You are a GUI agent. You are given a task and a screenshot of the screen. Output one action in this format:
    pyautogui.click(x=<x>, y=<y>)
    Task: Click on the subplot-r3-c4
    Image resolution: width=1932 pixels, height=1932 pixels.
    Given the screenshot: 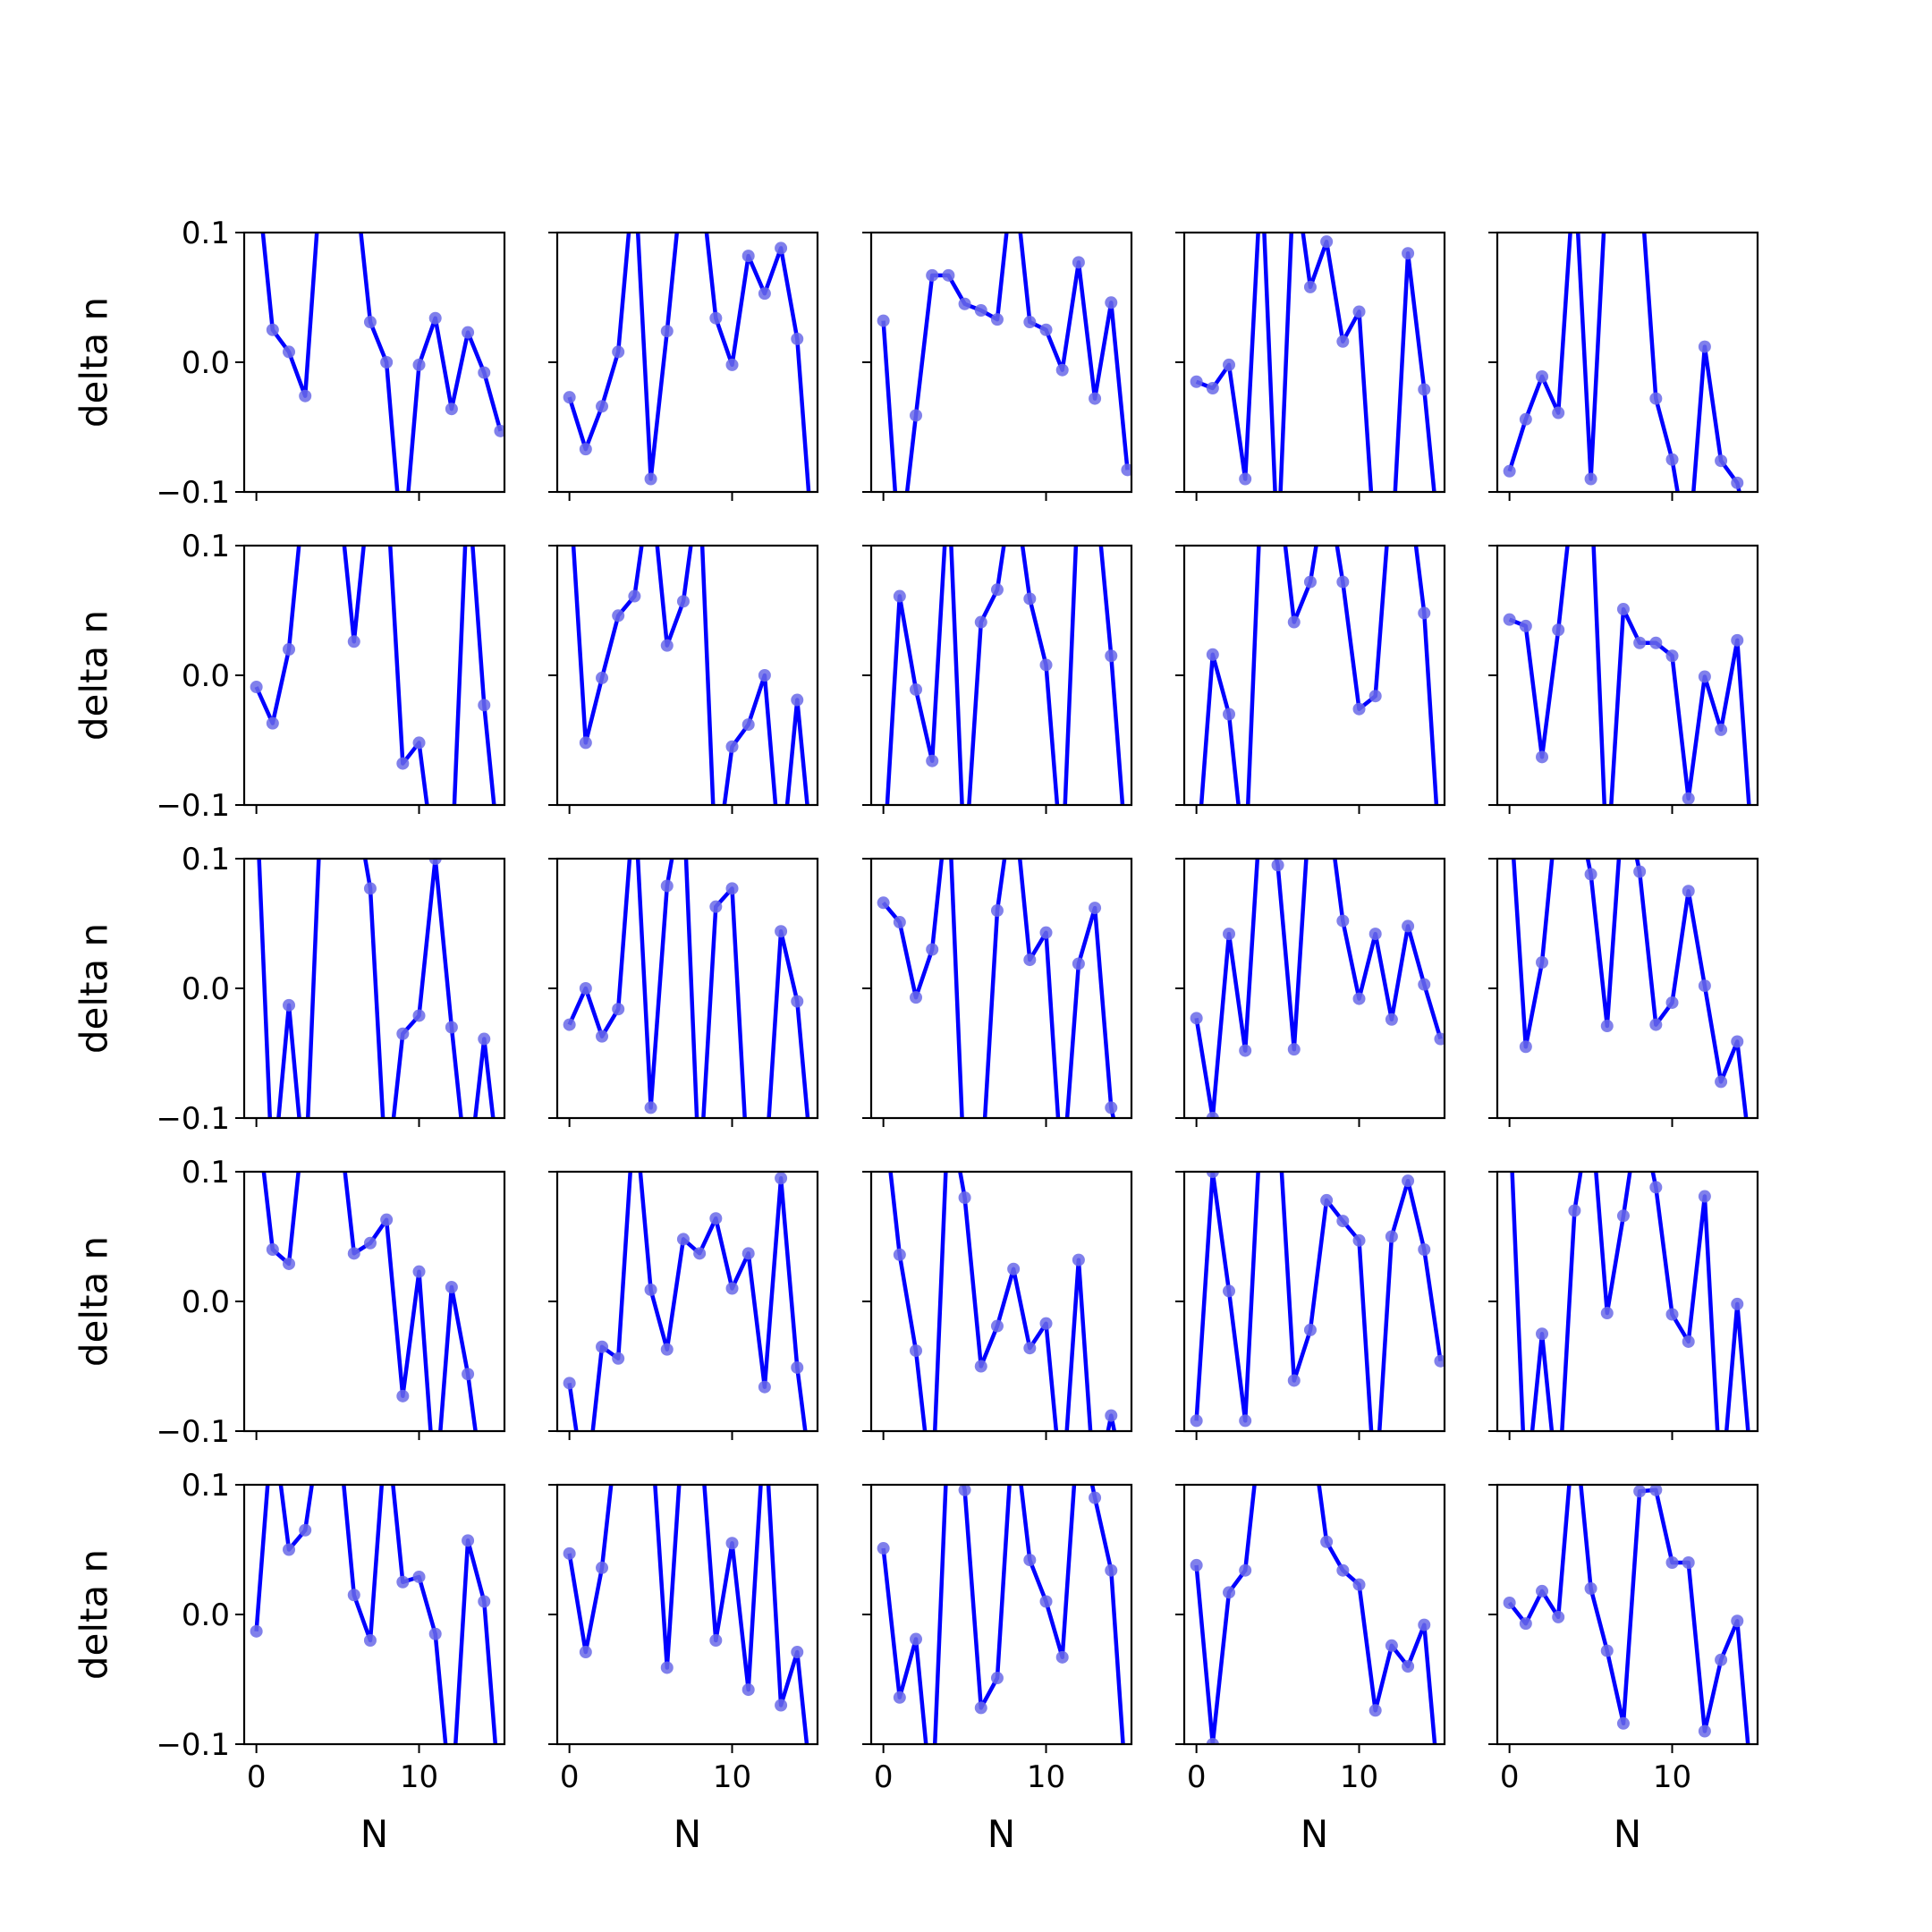 What is the action you would take?
    pyautogui.click(x=1310, y=957)
    